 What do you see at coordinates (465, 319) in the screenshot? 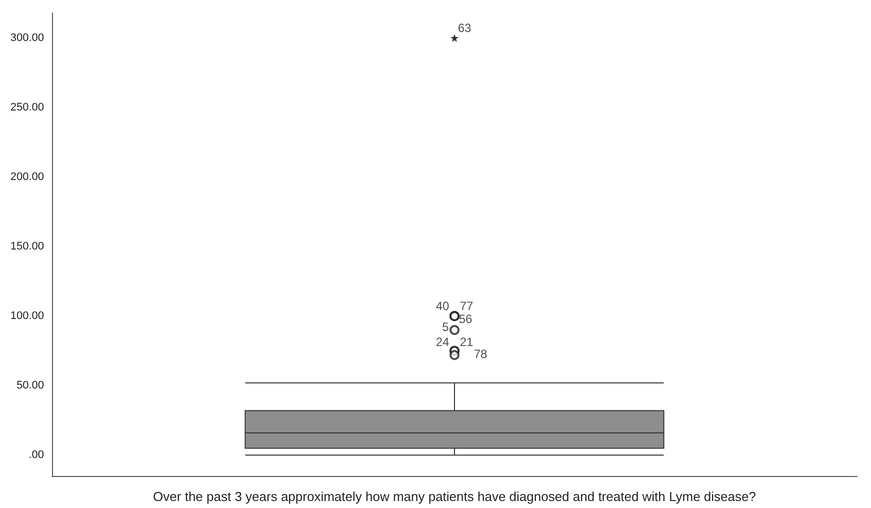
I see `annotation: 56` at bounding box center [465, 319].